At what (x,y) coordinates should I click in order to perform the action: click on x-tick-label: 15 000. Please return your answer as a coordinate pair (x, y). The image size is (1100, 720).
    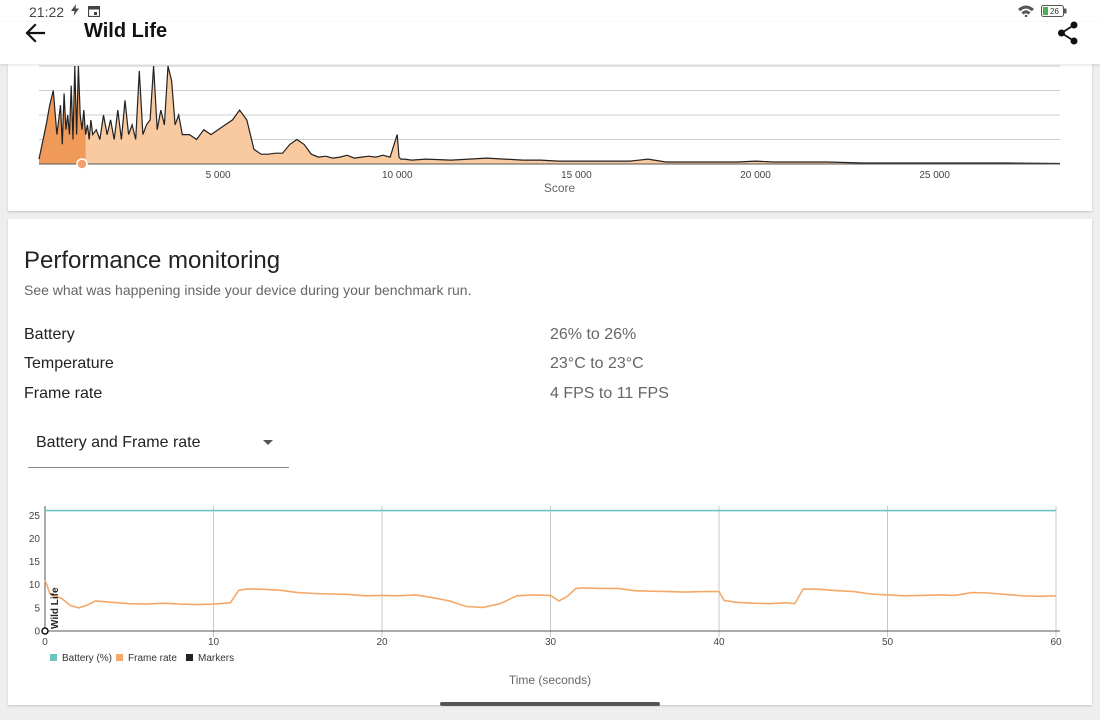
    Looking at the image, I should click on (576, 175).